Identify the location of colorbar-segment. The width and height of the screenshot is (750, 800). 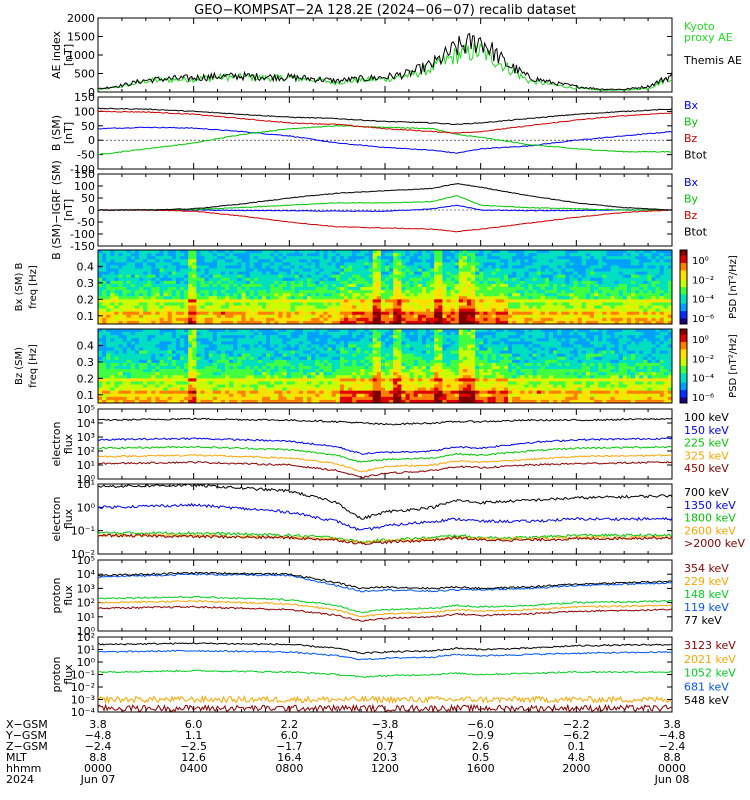
(683, 273).